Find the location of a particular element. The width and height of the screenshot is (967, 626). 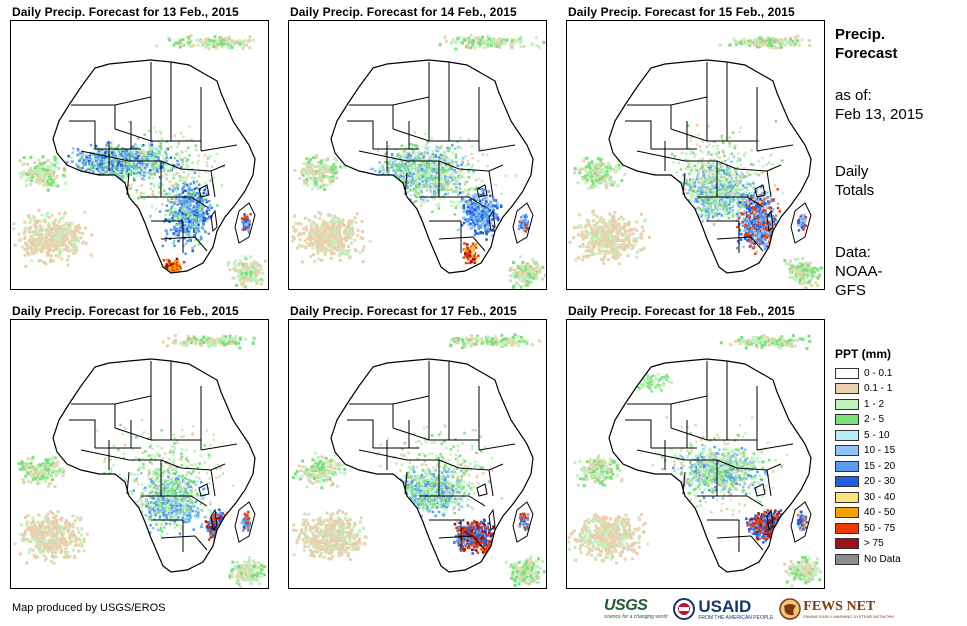

legend-item: 1 - 2 is located at coordinates (859, 404).